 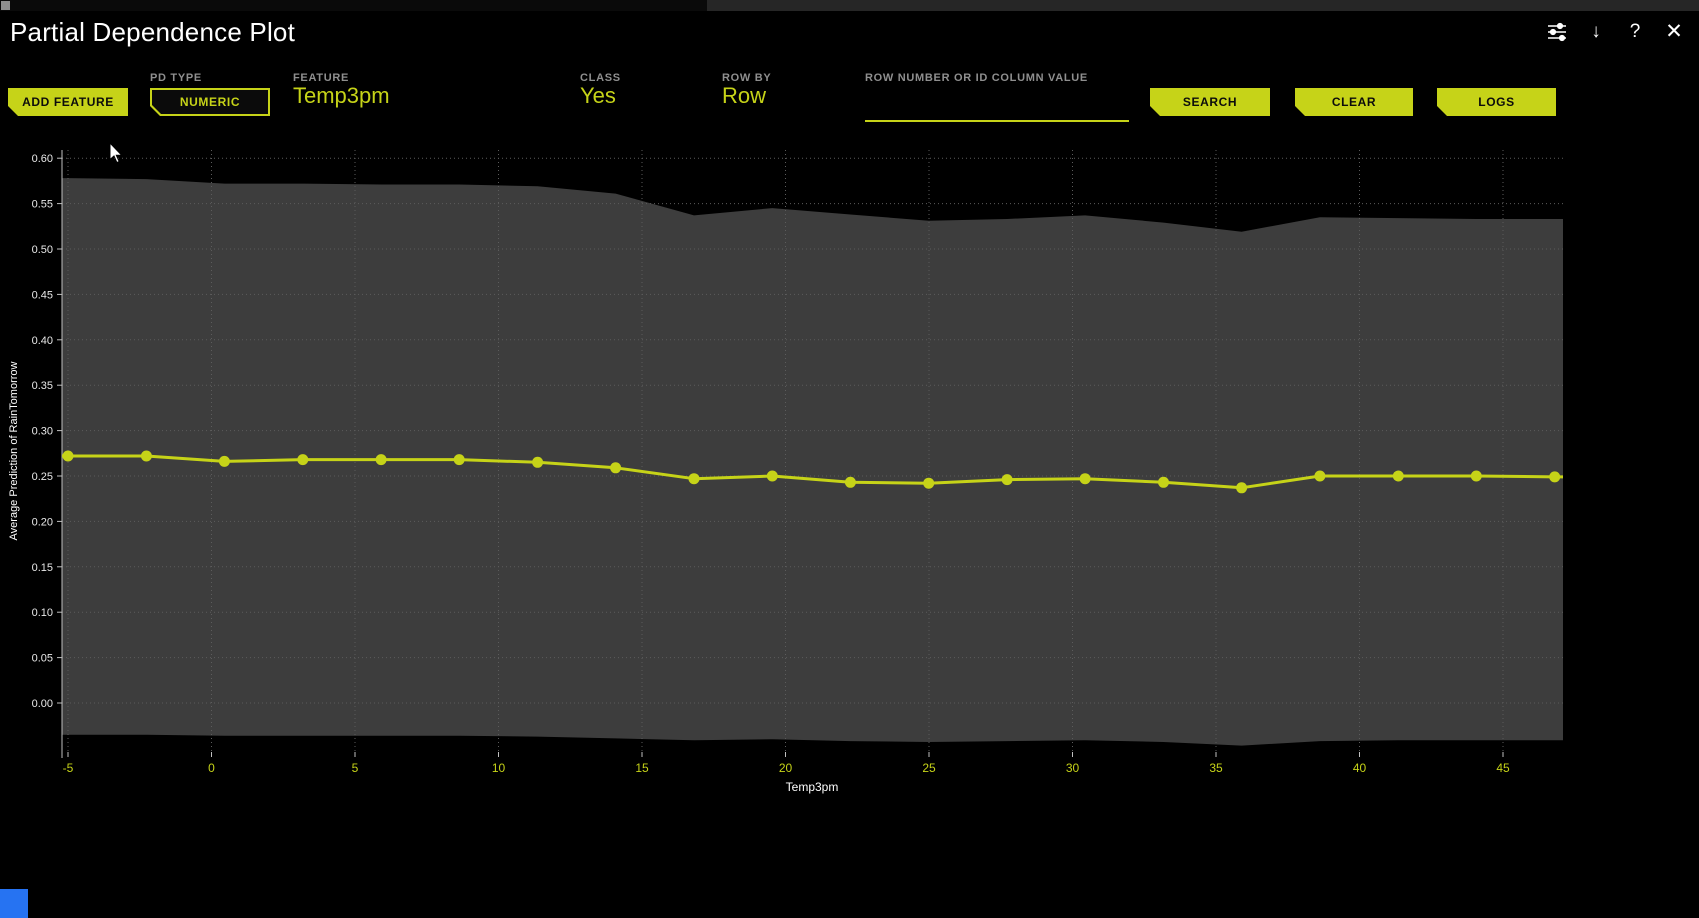 I want to click on page-title: Partial Dependence Plot, so click(x=153, y=32).